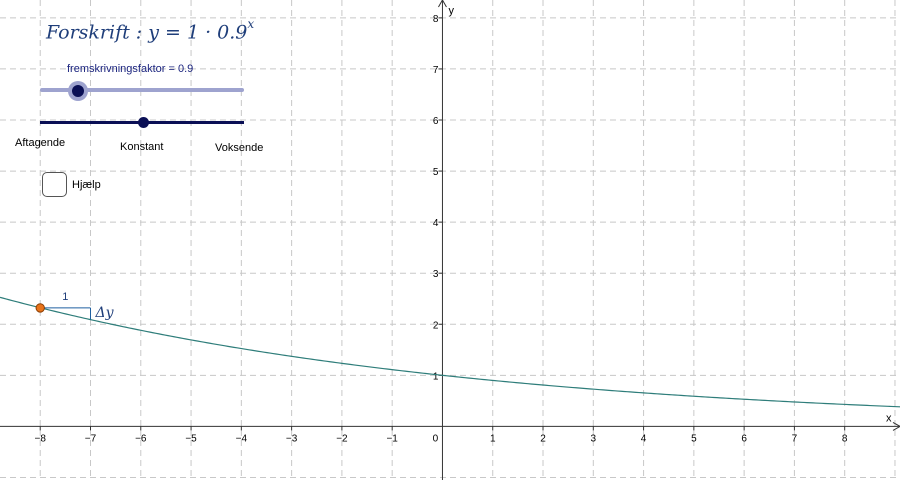  What do you see at coordinates (40, 308) in the screenshot?
I see `point-on-curve` at bounding box center [40, 308].